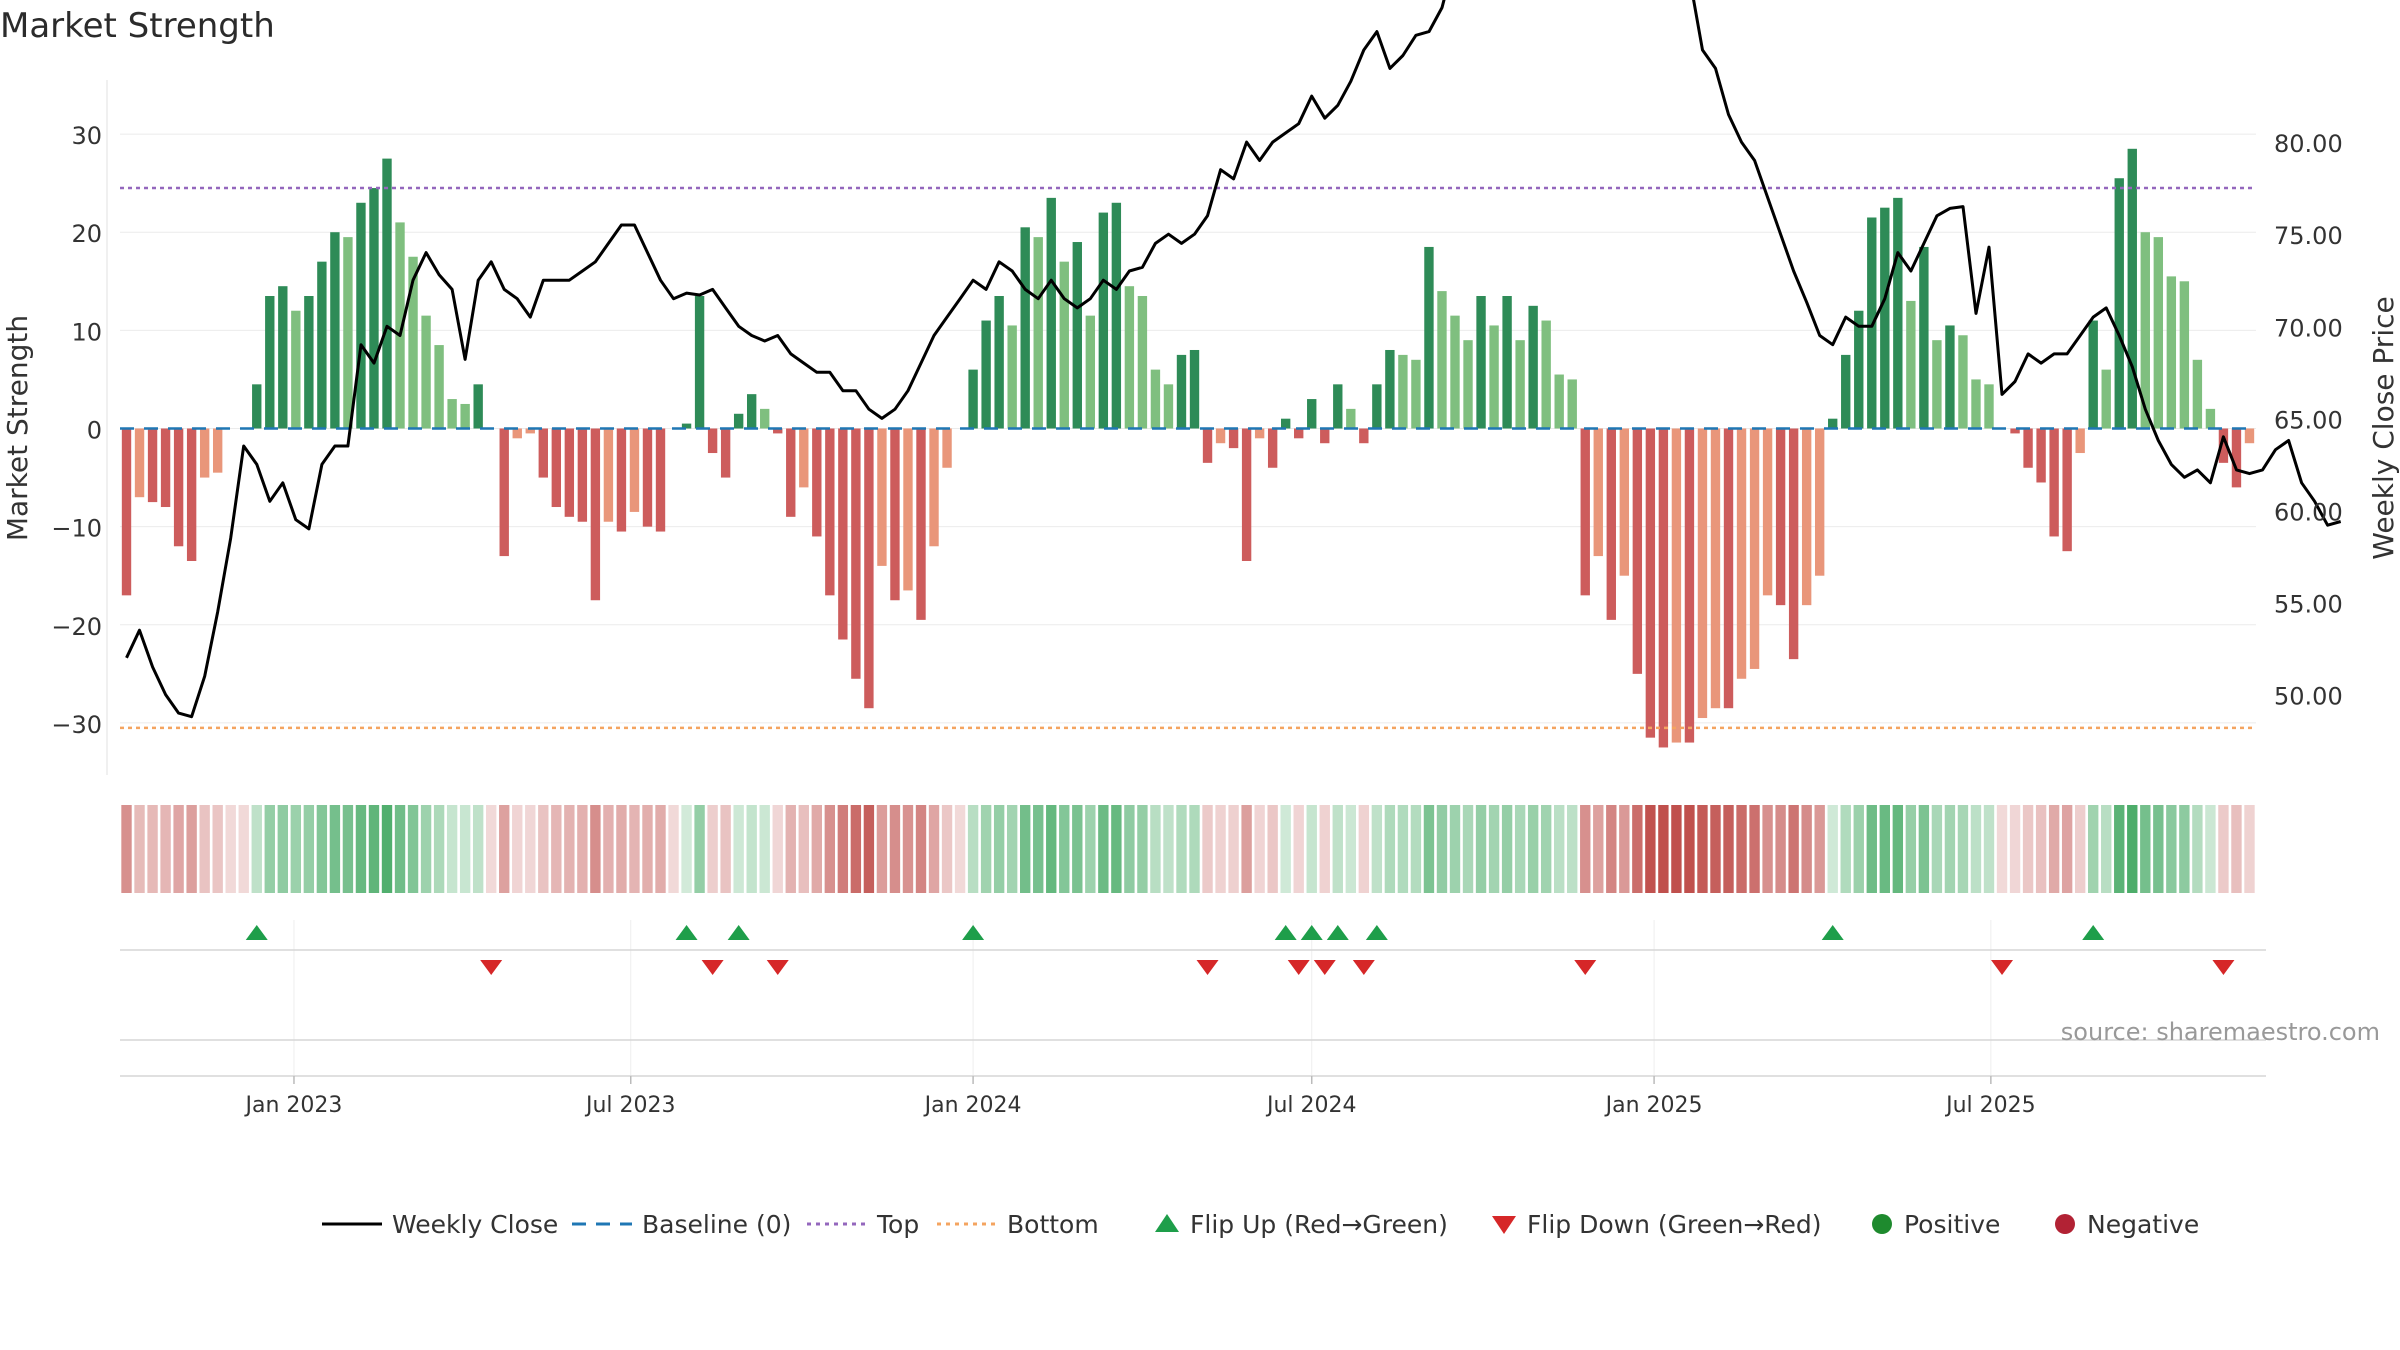 The width and height of the screenshot is (2400, 1350). What do you see at coordinates (440, 1224) in the screenshot?
I see `legend-item: Weekly Close` at bounding box center [440, 1224].